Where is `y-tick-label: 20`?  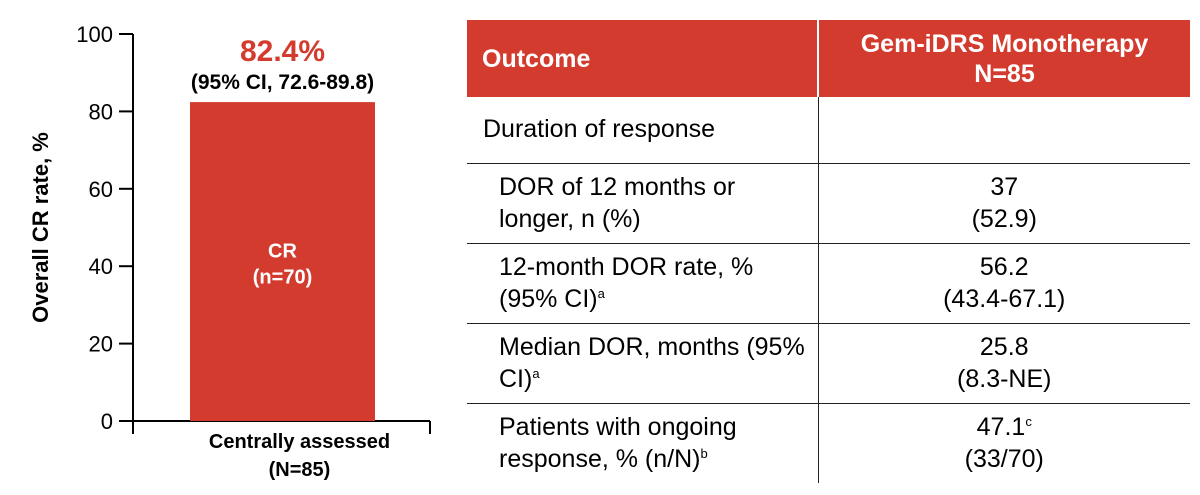 y-tick-label: 20 is located at coordinates (101, 344).